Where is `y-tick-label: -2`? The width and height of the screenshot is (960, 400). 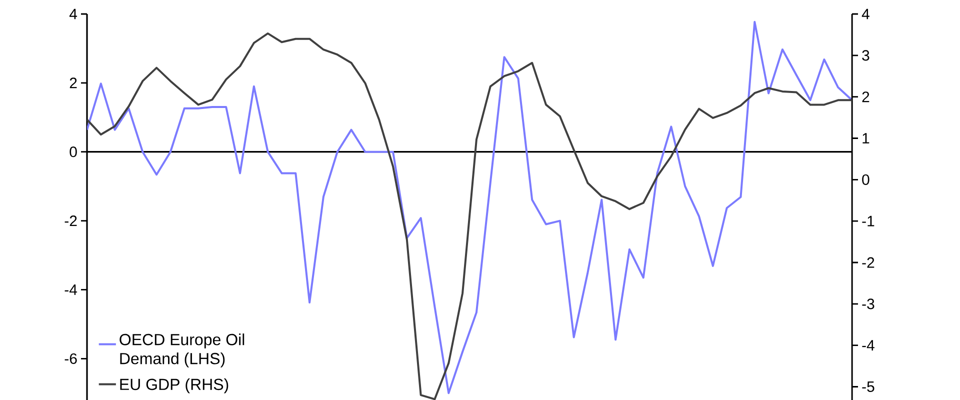 y-tick-label: -2 is located at coordinates (70, 221).